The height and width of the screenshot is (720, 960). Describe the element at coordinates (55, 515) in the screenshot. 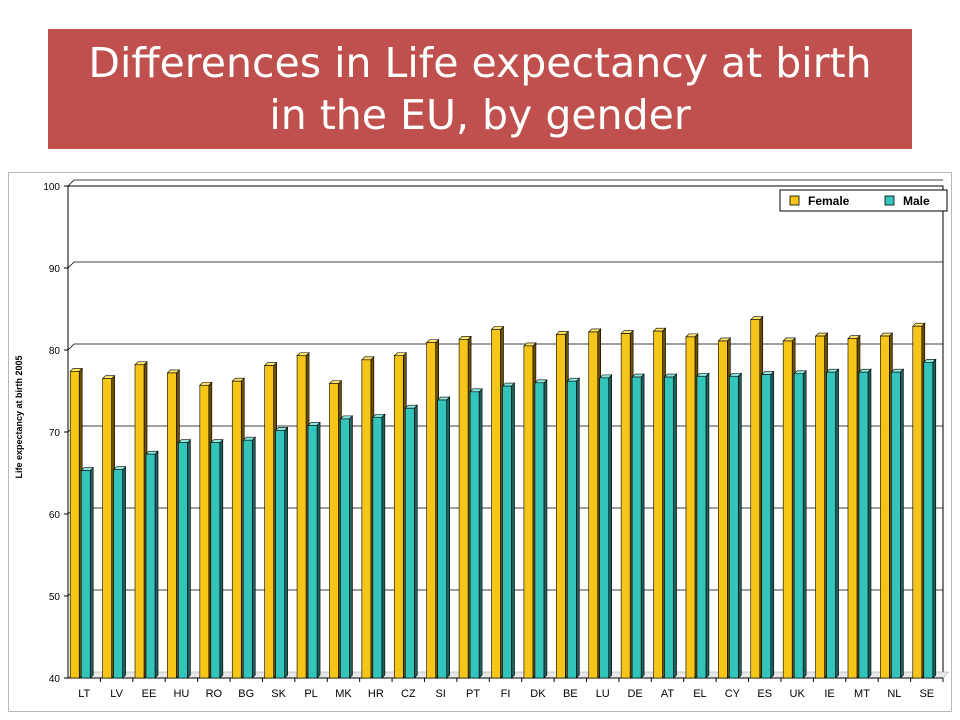

I see `y-tick-label: 60` at that location.